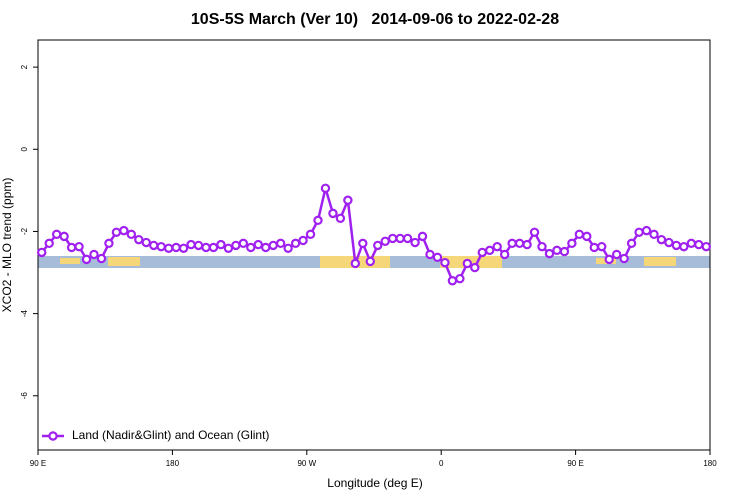  I want to click on y-tick-label: -6, so click(24, 396).